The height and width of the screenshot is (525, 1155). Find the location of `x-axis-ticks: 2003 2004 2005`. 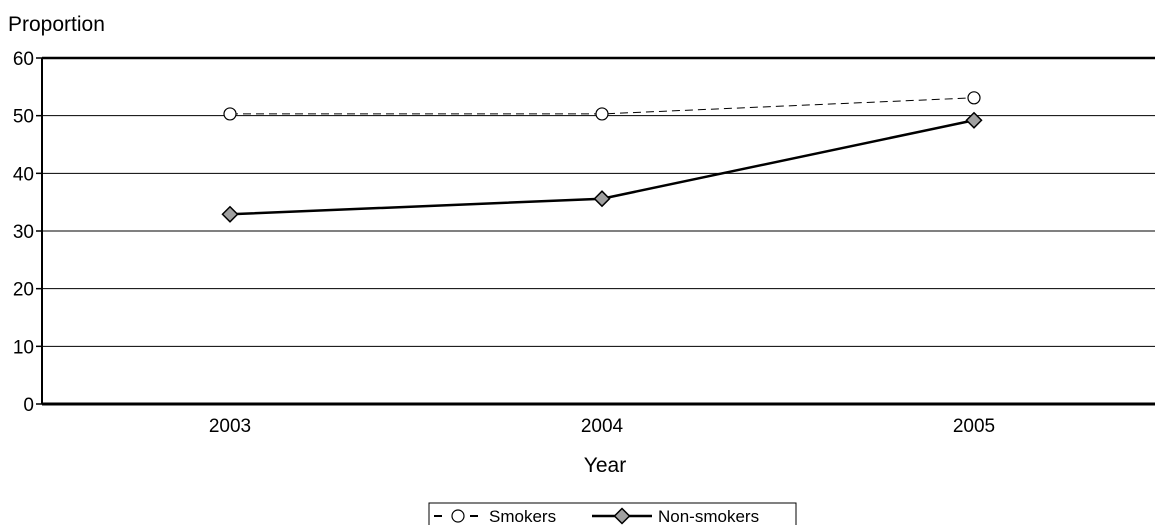

x-axis-ticks: 2003 2004 2005 is located at coordinates (602, 426).